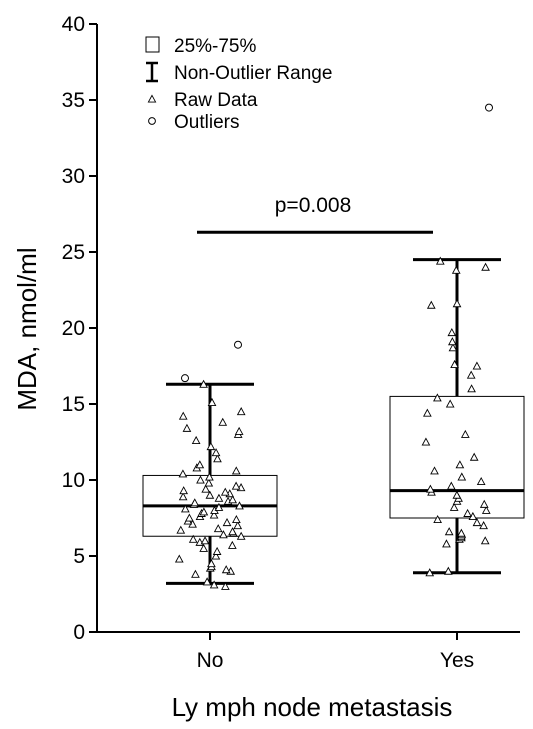  What do you see at coordinates (315, 214) in the screenshot?
I see `p-value-annotation: p=0.008` at bounding box center [315, 214].